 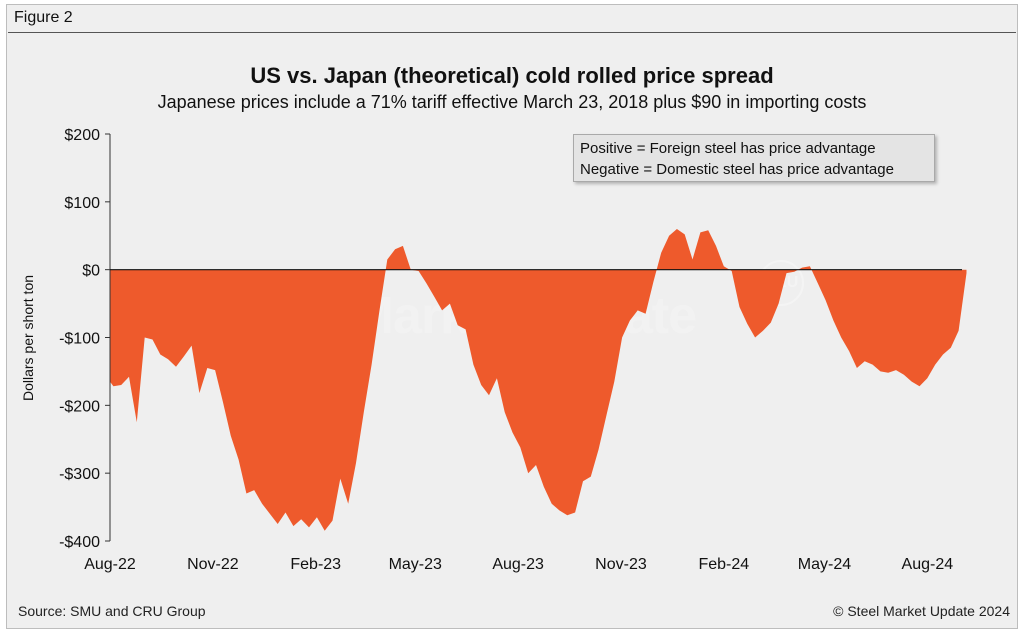 I want to click on y-tick-label: -$400, so click(x=79, y=542).